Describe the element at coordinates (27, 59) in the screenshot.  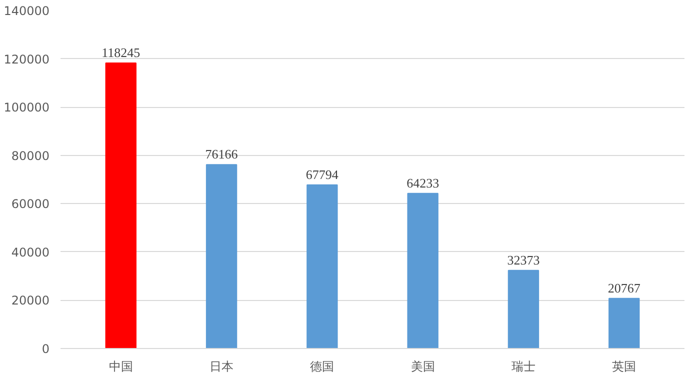
I see `y-tick-label: 120000` at that location.